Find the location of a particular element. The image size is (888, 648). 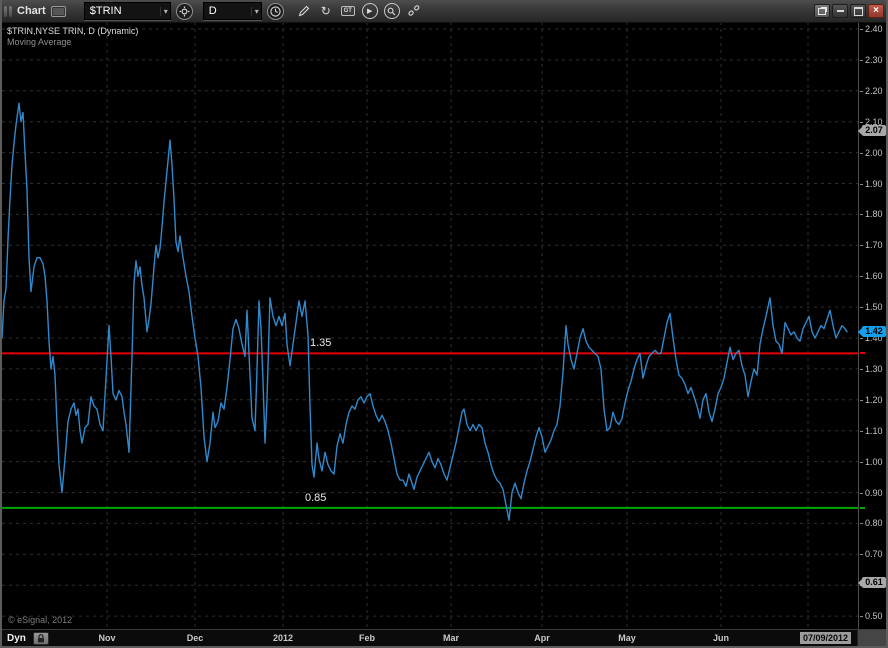

interval-combo: D ▾ is located at coordinates (232, 11).